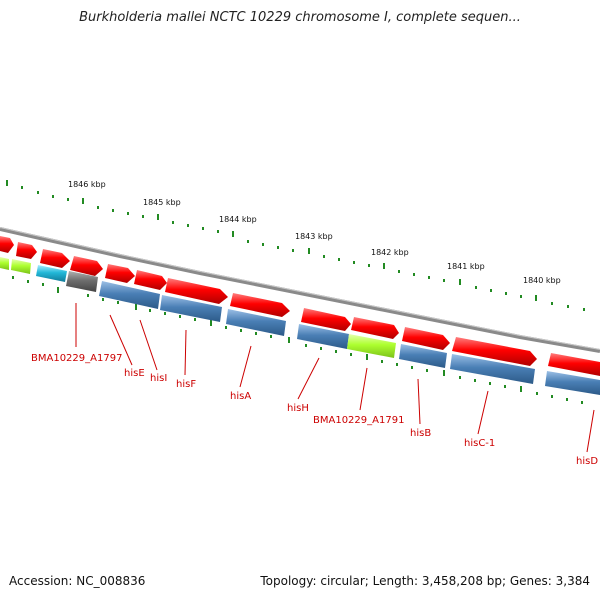 This screenshot has width=600, height=600. What do you see at coordinates (466, 266) in the screenshot?
I see `tick-label-1841: 1841 kbp` at bounding box center [466, 266].